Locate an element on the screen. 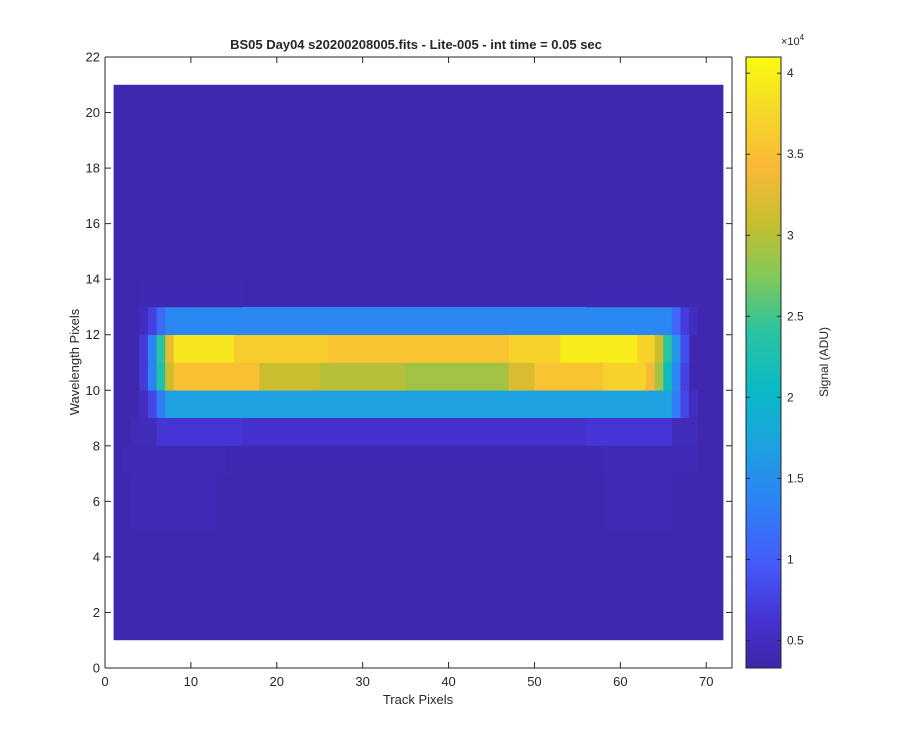  x-tick-label: 60 is located at coordinates (620, 681).